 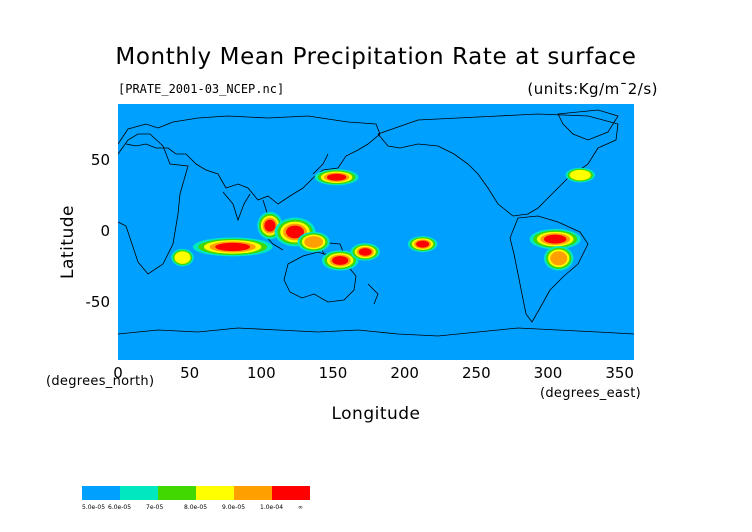 What do you see at coordinates (234, 507) in the screenshot?
I see `colorbar-label: 9.0e-05` at bounding box center [234, 507].